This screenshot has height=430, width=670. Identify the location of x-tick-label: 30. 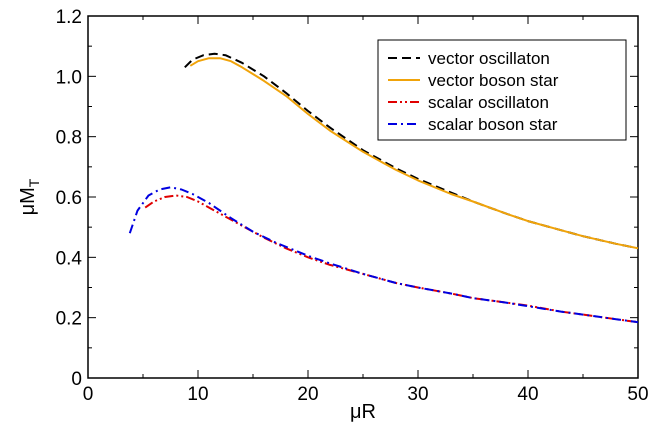
(417, 394).